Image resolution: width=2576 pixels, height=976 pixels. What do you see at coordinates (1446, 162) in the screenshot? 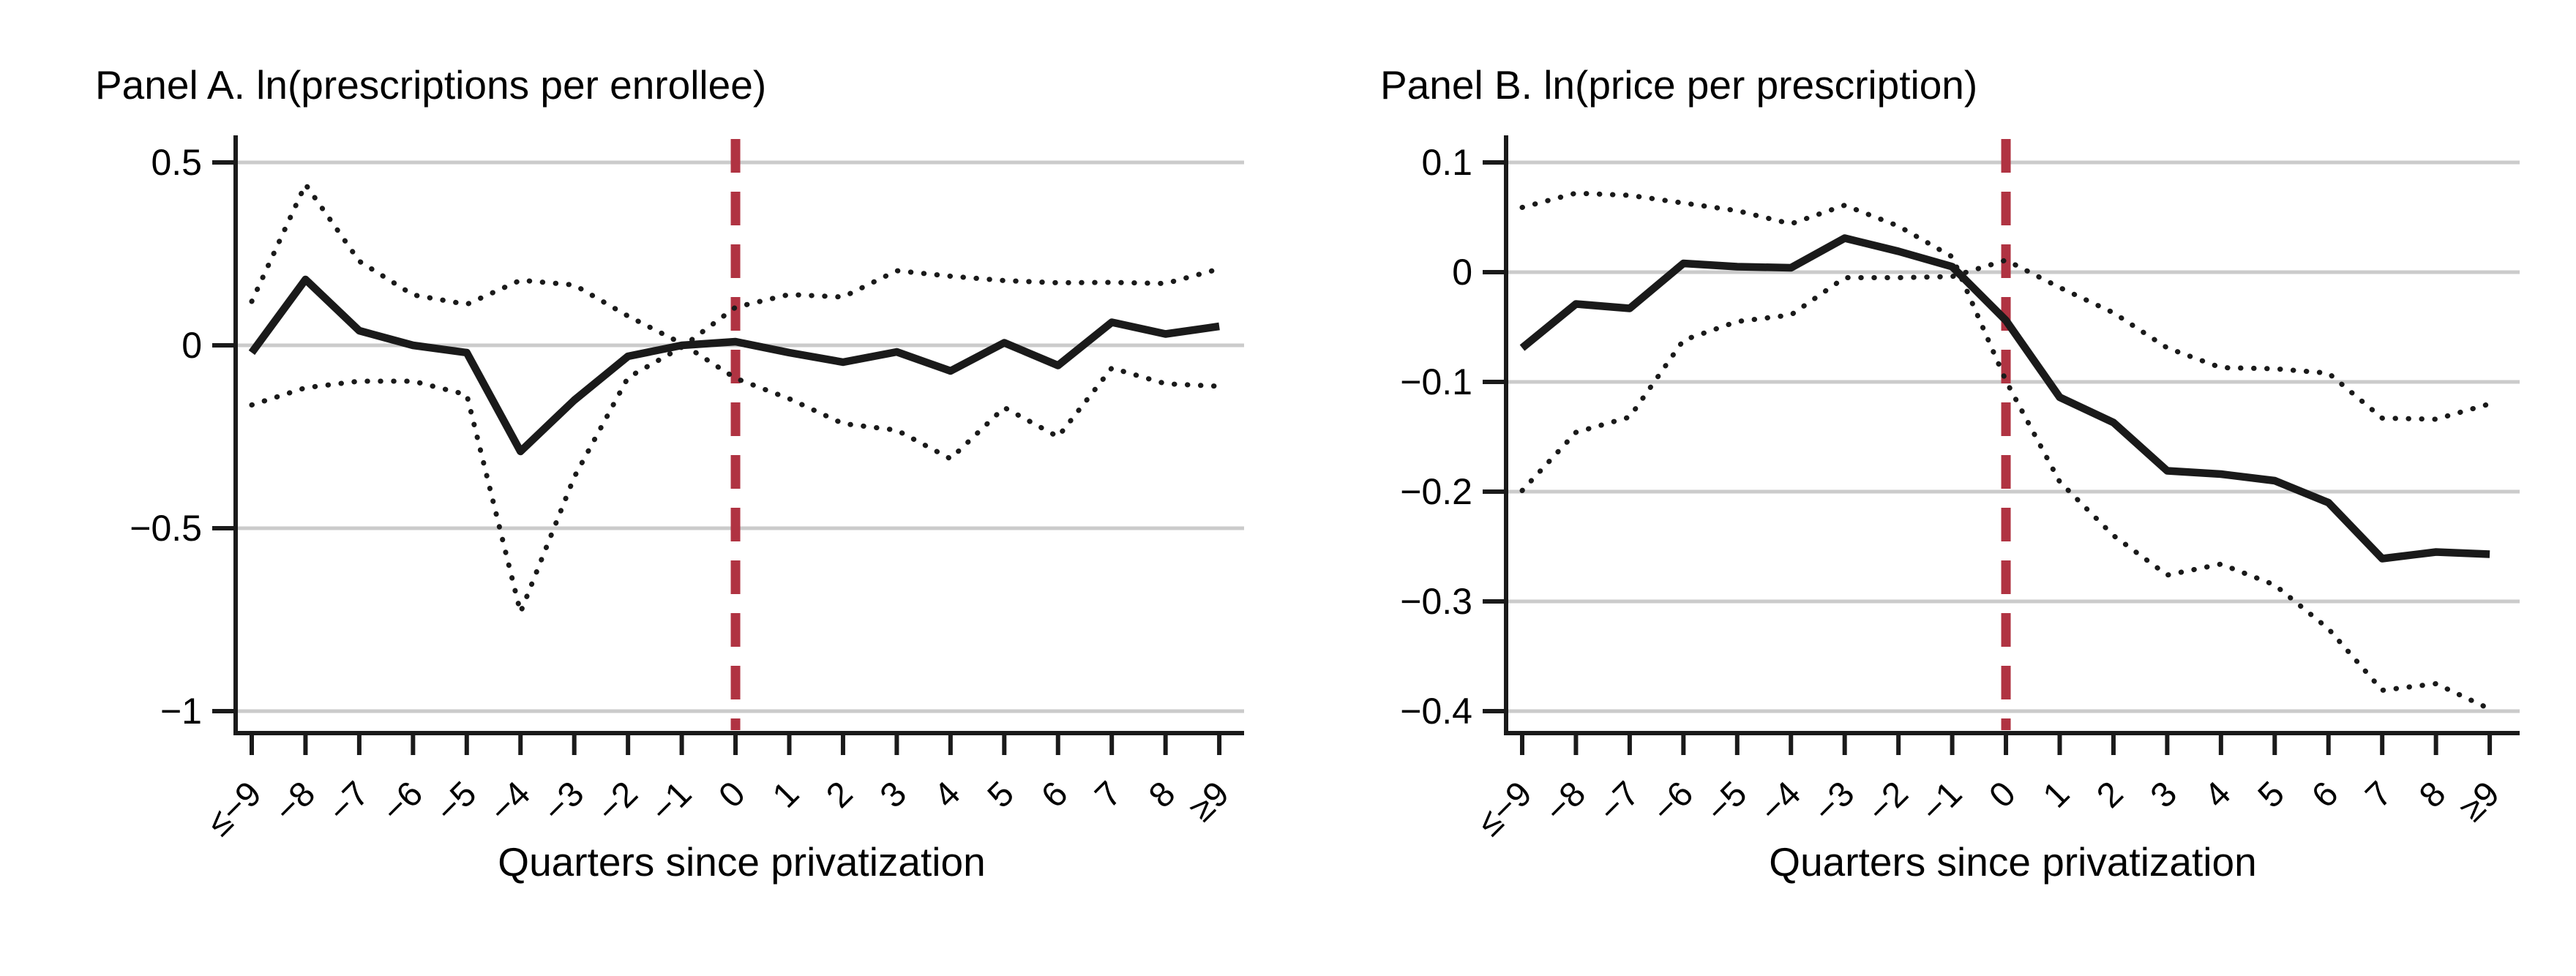
I see `y-tick-label: 0.1` at bounding box center [1446, 162].